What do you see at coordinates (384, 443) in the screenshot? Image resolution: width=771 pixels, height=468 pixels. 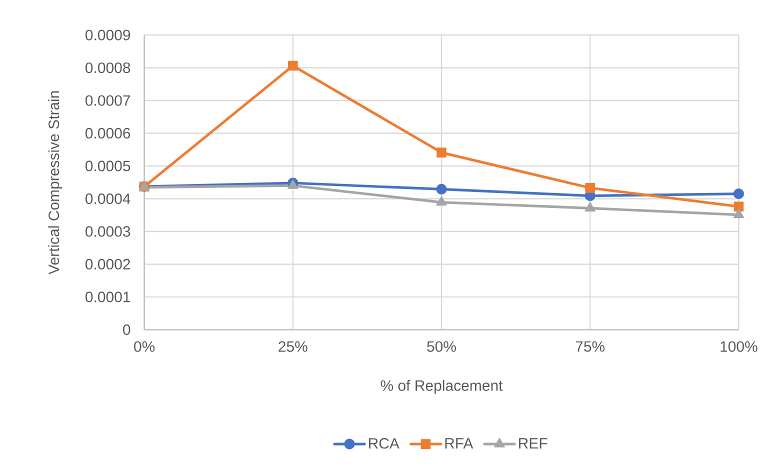 I see `legend-label: RCA` at bounding box center [384, 443].